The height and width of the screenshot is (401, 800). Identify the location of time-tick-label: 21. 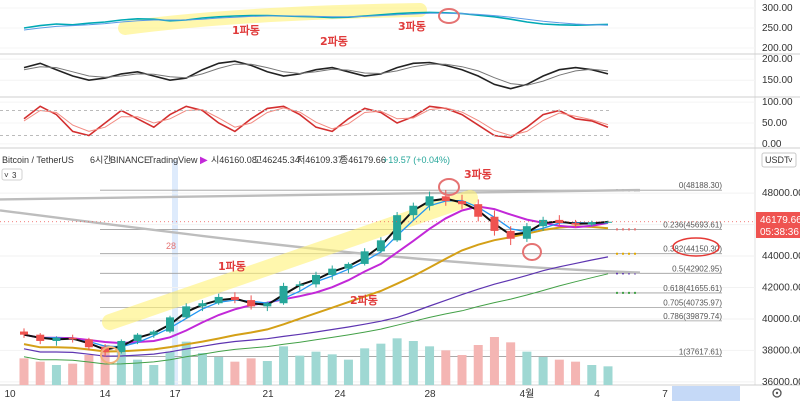
(268, 394).